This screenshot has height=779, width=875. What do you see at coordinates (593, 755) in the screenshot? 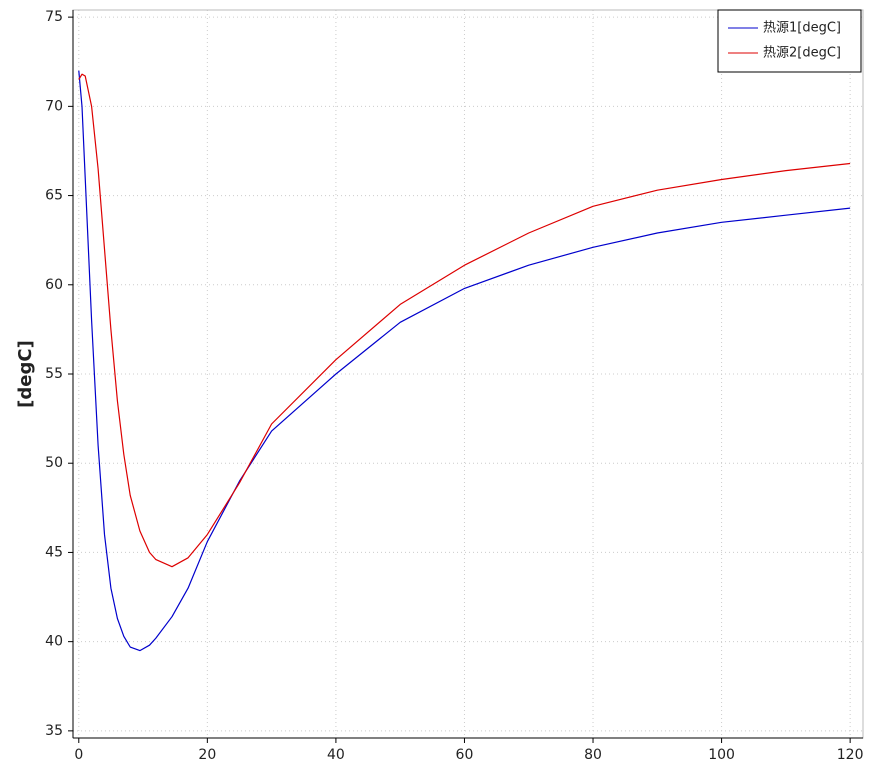
I see `x-tick-label: 80` at bounding box center [593, 755].